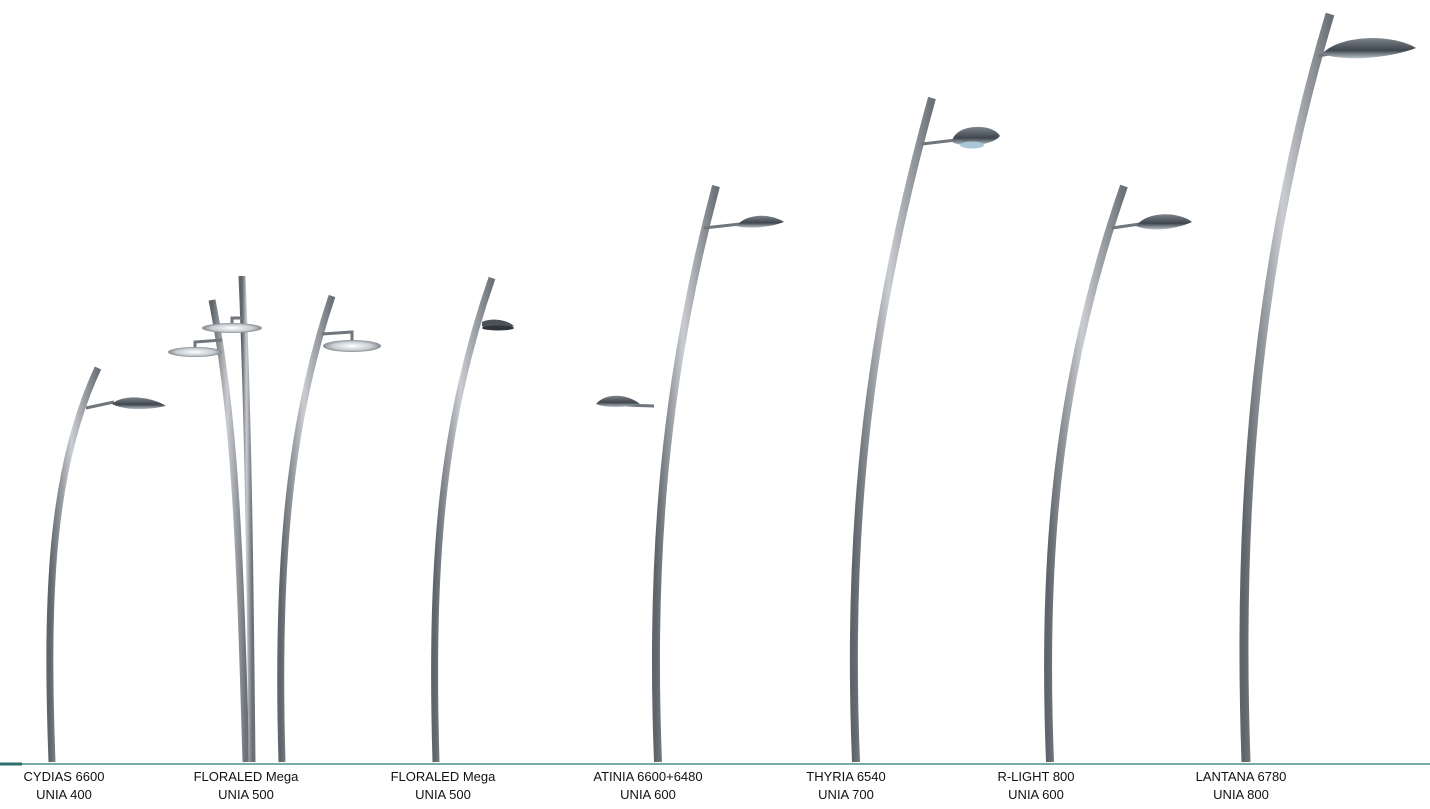  Describe the element at coordinates (1164, 222) in the screenshot. I see `lamp-head-r-light` at that location.